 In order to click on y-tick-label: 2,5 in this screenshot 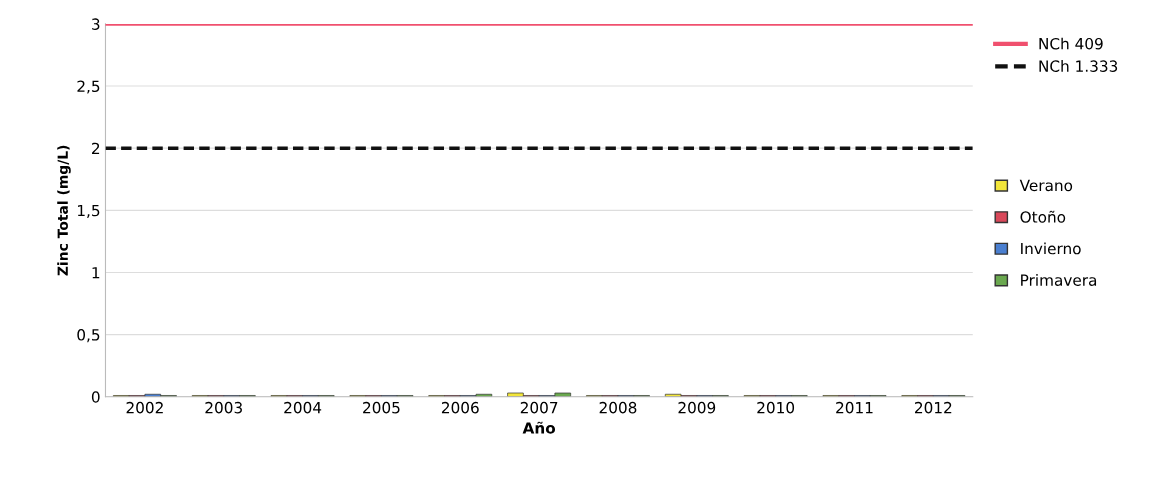, I will do `click(88, 87)`.